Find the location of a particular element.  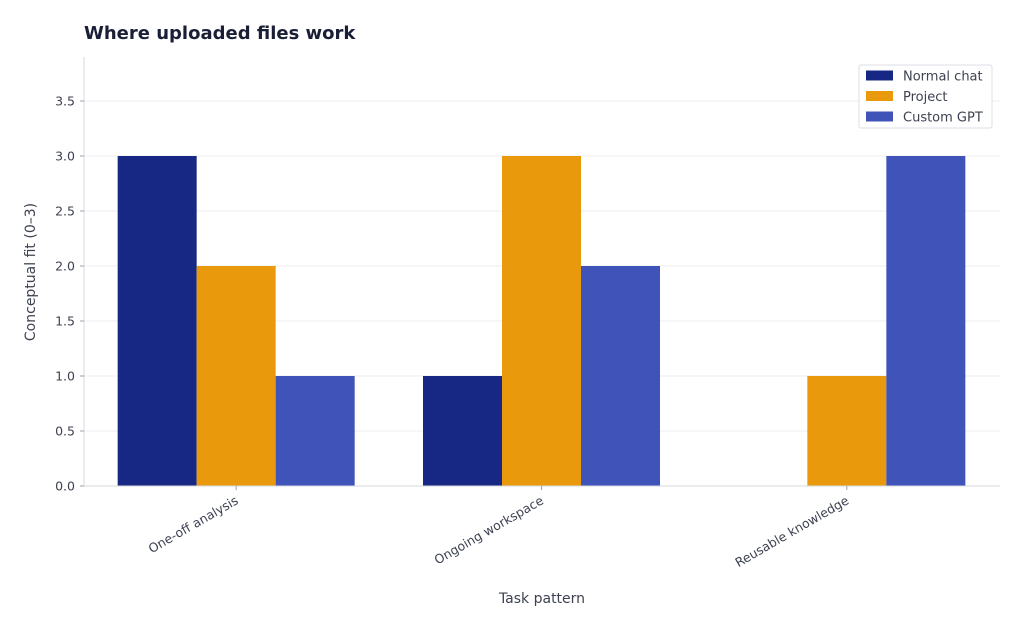

y-tick-label: 3.0 is located at coordinates (65, 156).